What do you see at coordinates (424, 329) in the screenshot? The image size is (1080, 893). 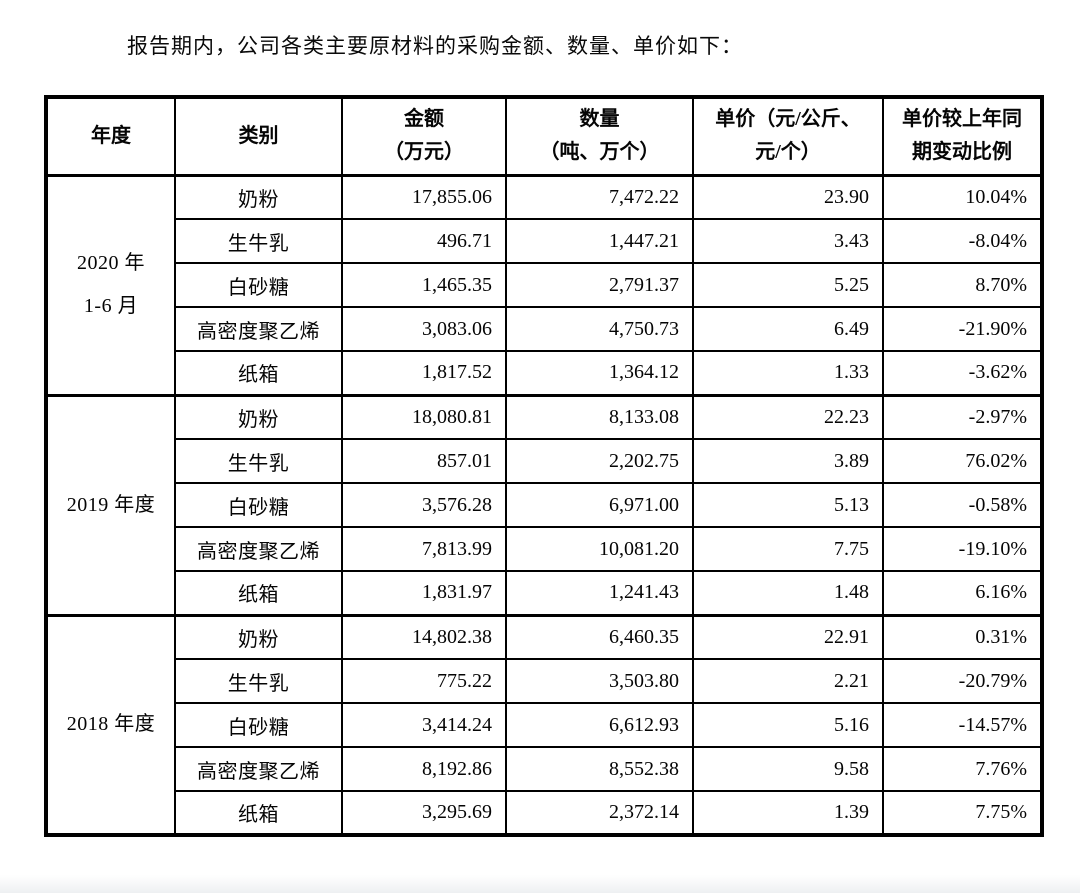 I see `amount-cell: 3,083.06` at bounding box center [424, 329].